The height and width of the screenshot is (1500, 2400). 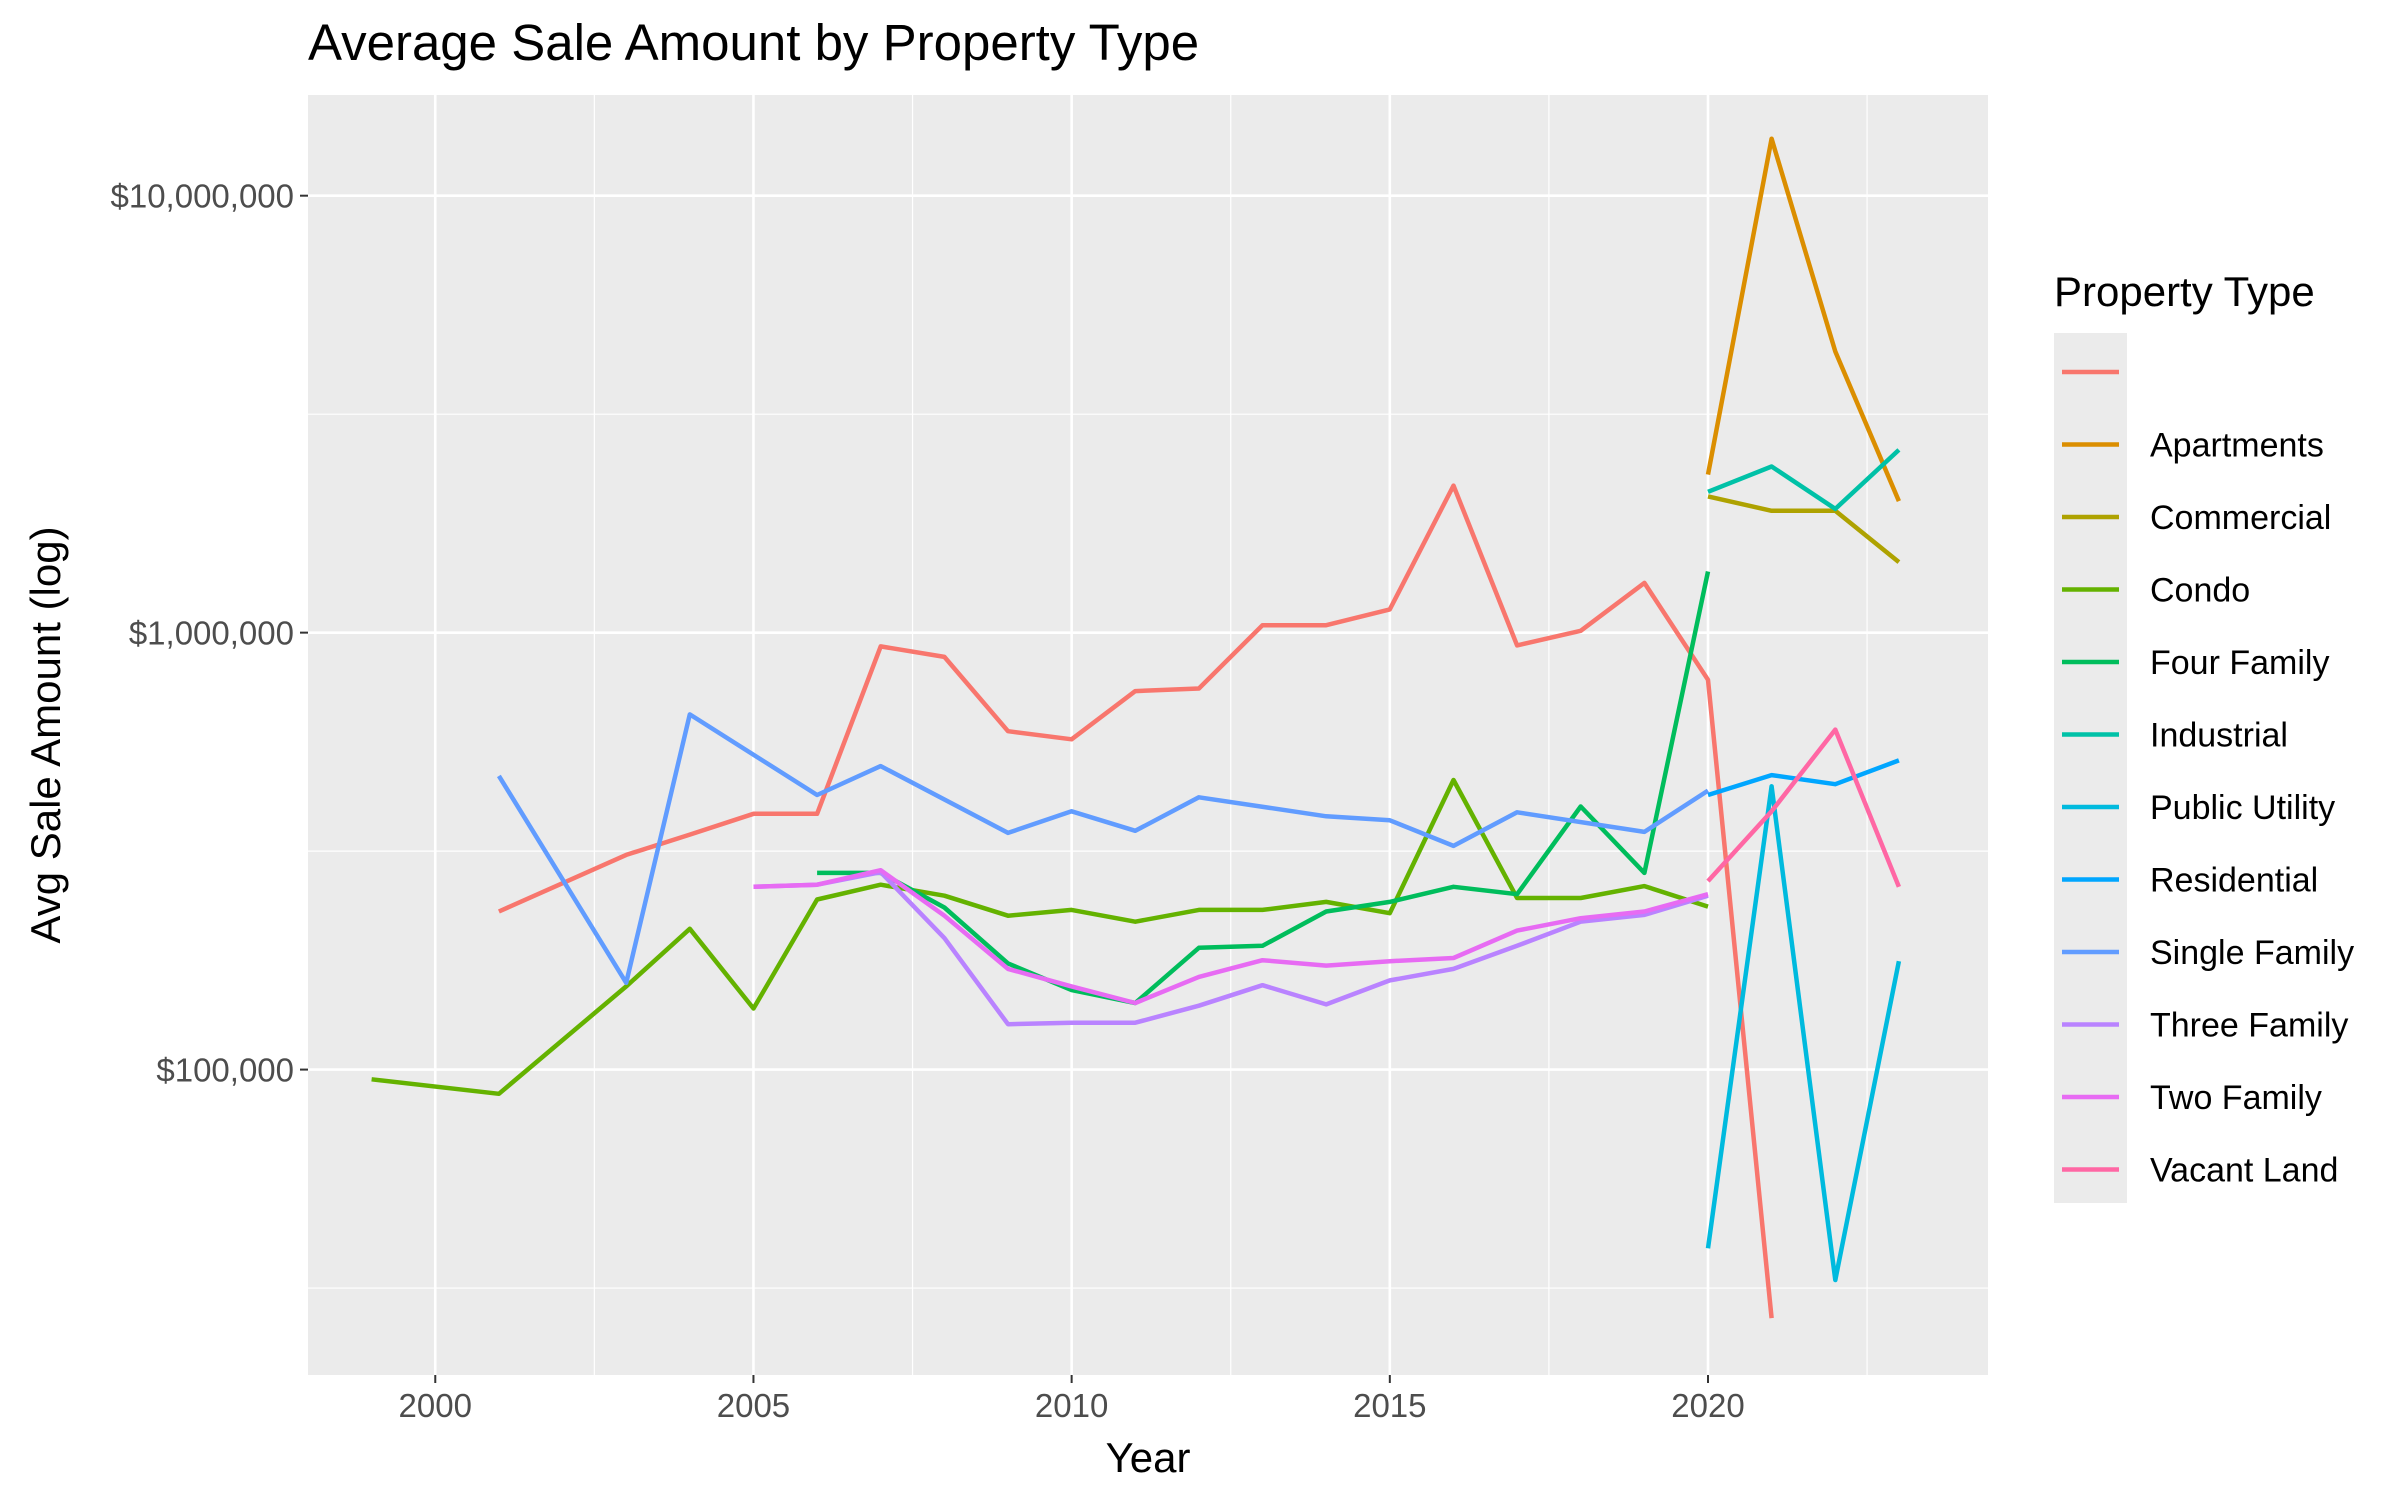 I want to click on legend-label-single-family: Single Family, so click(x=2252, y=953).